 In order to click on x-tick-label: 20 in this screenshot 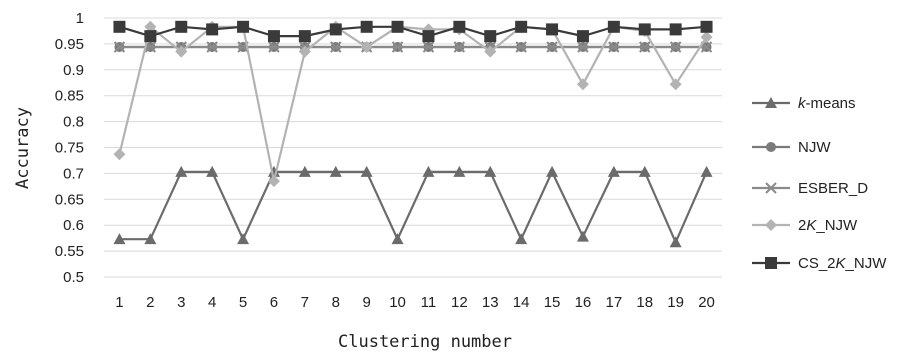, I will do `click(706, 302)`.